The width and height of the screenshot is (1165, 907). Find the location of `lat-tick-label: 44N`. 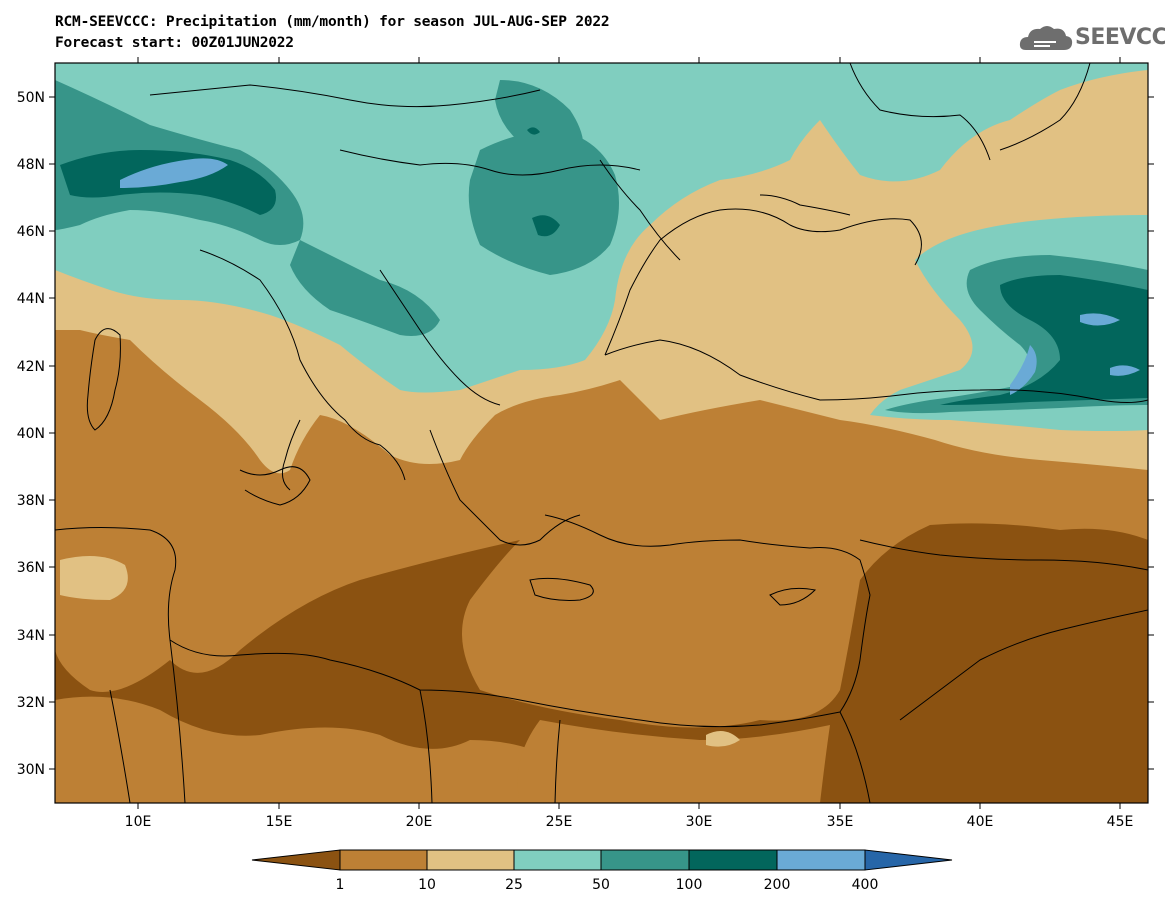

lat-tick-label: 44N is located at coordinates (31, 299).